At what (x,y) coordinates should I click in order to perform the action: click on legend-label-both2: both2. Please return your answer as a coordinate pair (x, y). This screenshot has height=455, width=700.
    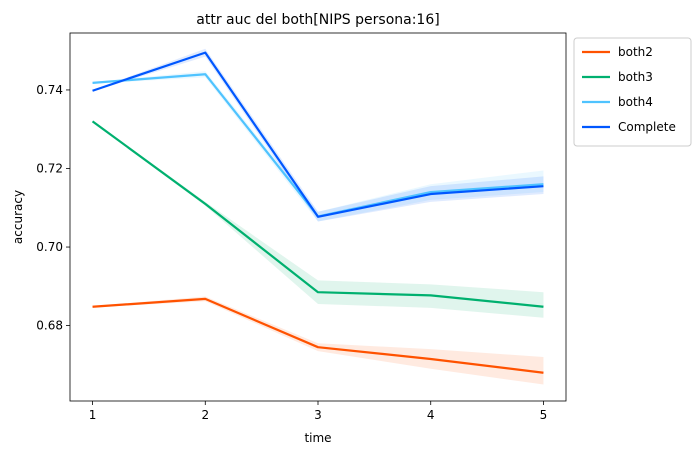
    Looking at the image, I should click on (635, 52).